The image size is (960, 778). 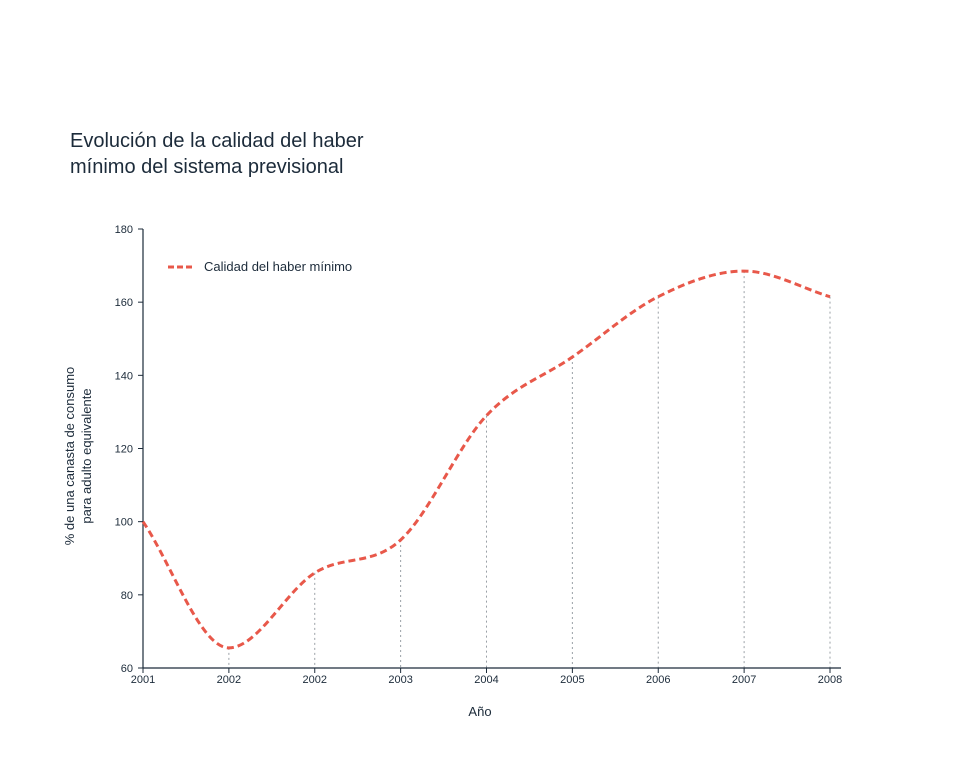 I want to click on x-tick-label: 2004, so click(x=486, y=680).